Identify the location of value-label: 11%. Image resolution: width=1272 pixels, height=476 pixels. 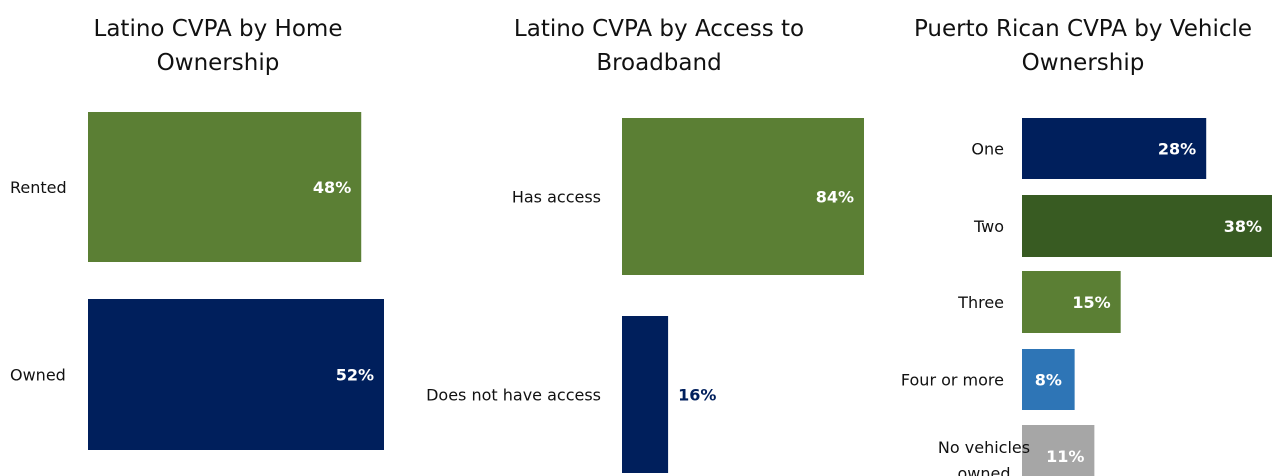
(1065, 456).